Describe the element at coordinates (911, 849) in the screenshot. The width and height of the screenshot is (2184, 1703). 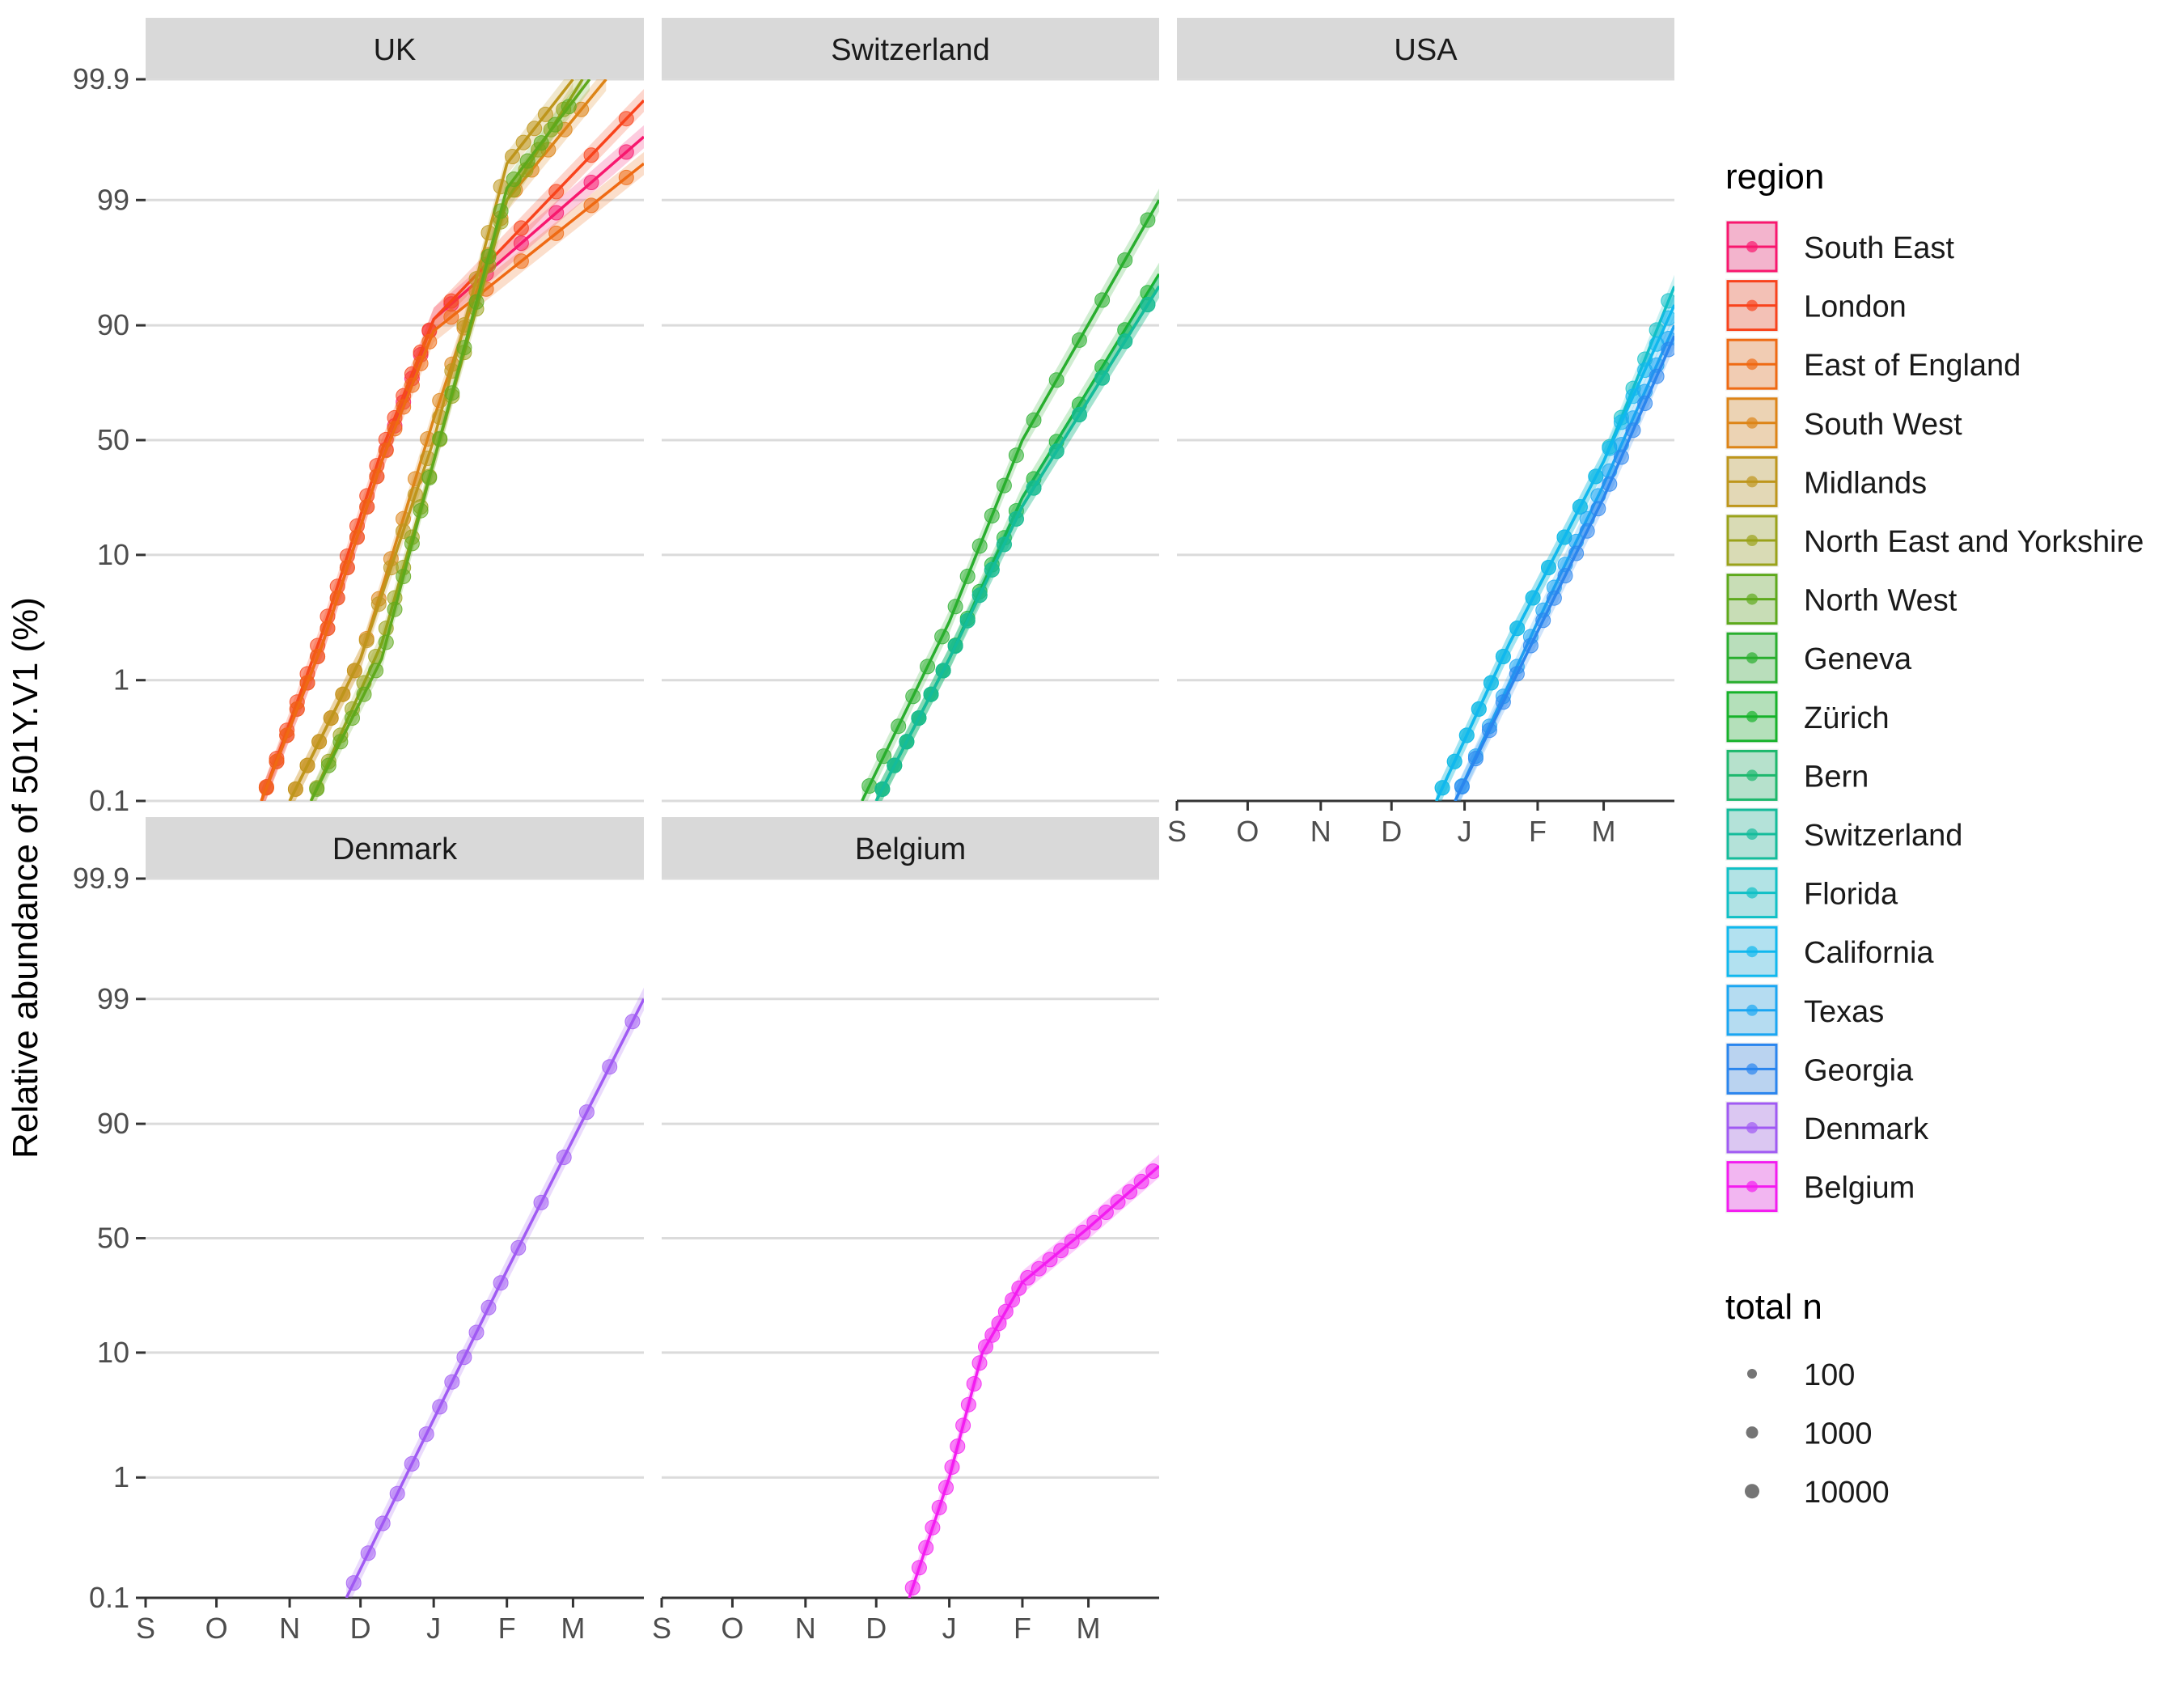
I see `strip-label-belgium: Belgium` at that location.